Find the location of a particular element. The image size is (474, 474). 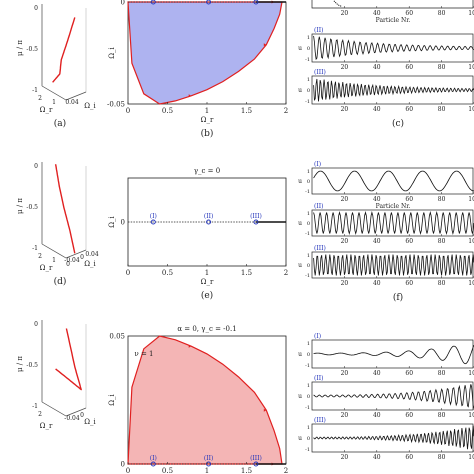

panel-label: (d) is located at coordinates (60, 281).